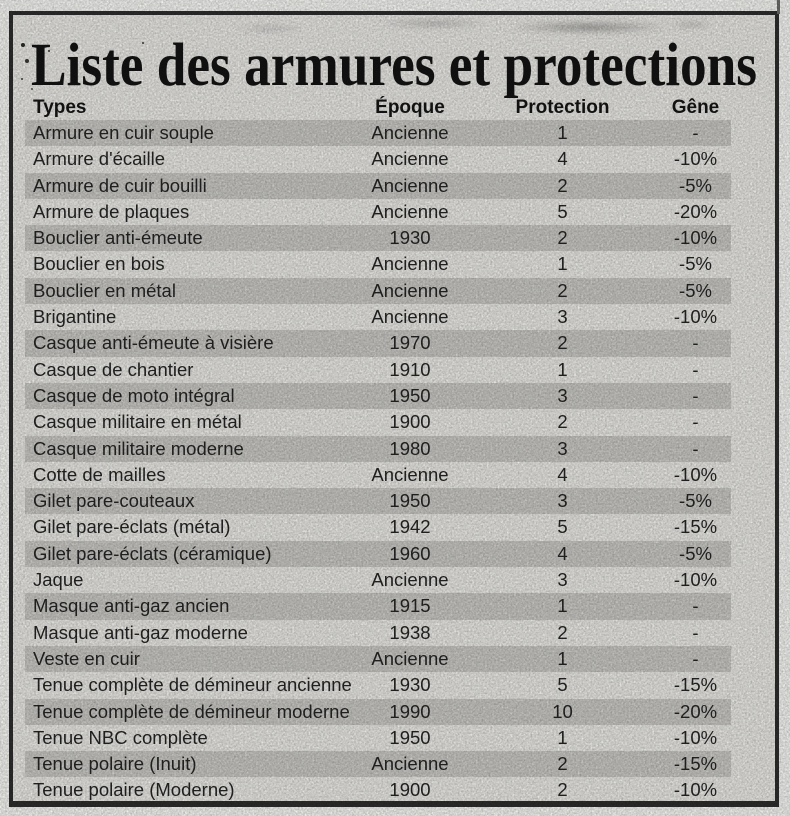 This screenshot has height=816, width=790. What do you see at coordinates (410, 448) in the screenshot?
I see `cell-epoque: 1980` at bounding box center [410, 448].